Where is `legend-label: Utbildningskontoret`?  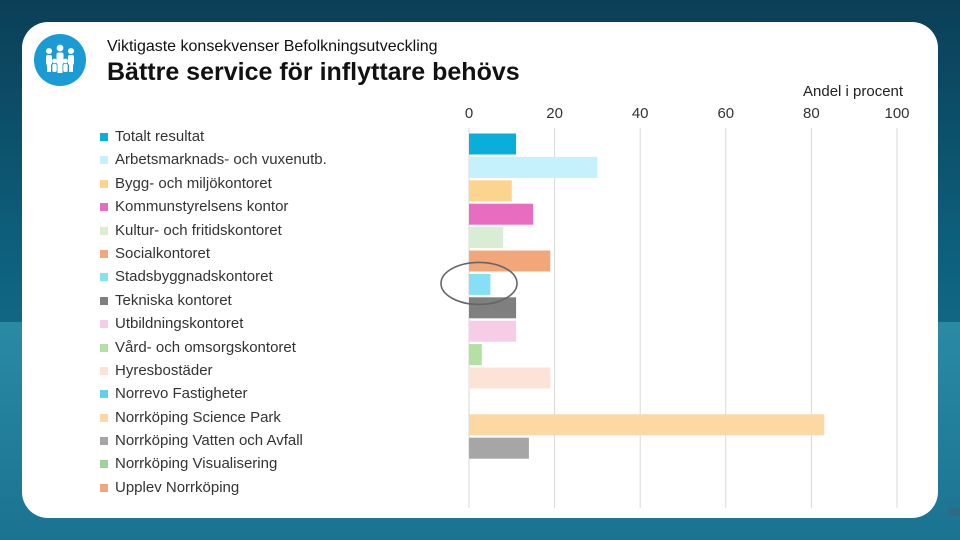 legend-label: Utbildningskontoret is located at coordinates (179, 324).